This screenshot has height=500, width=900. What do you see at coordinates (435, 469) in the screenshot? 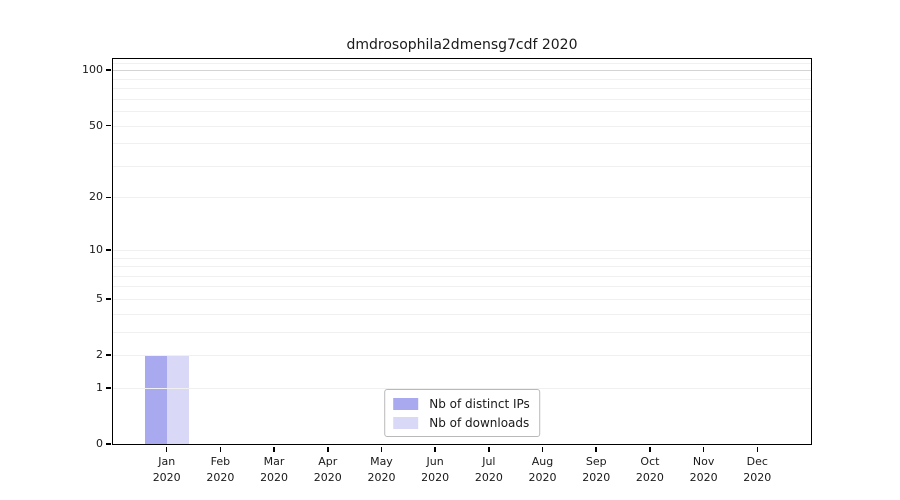
I see `x-tick-label-jun-2020: Jun 2020` at bounding box center [435, 469].